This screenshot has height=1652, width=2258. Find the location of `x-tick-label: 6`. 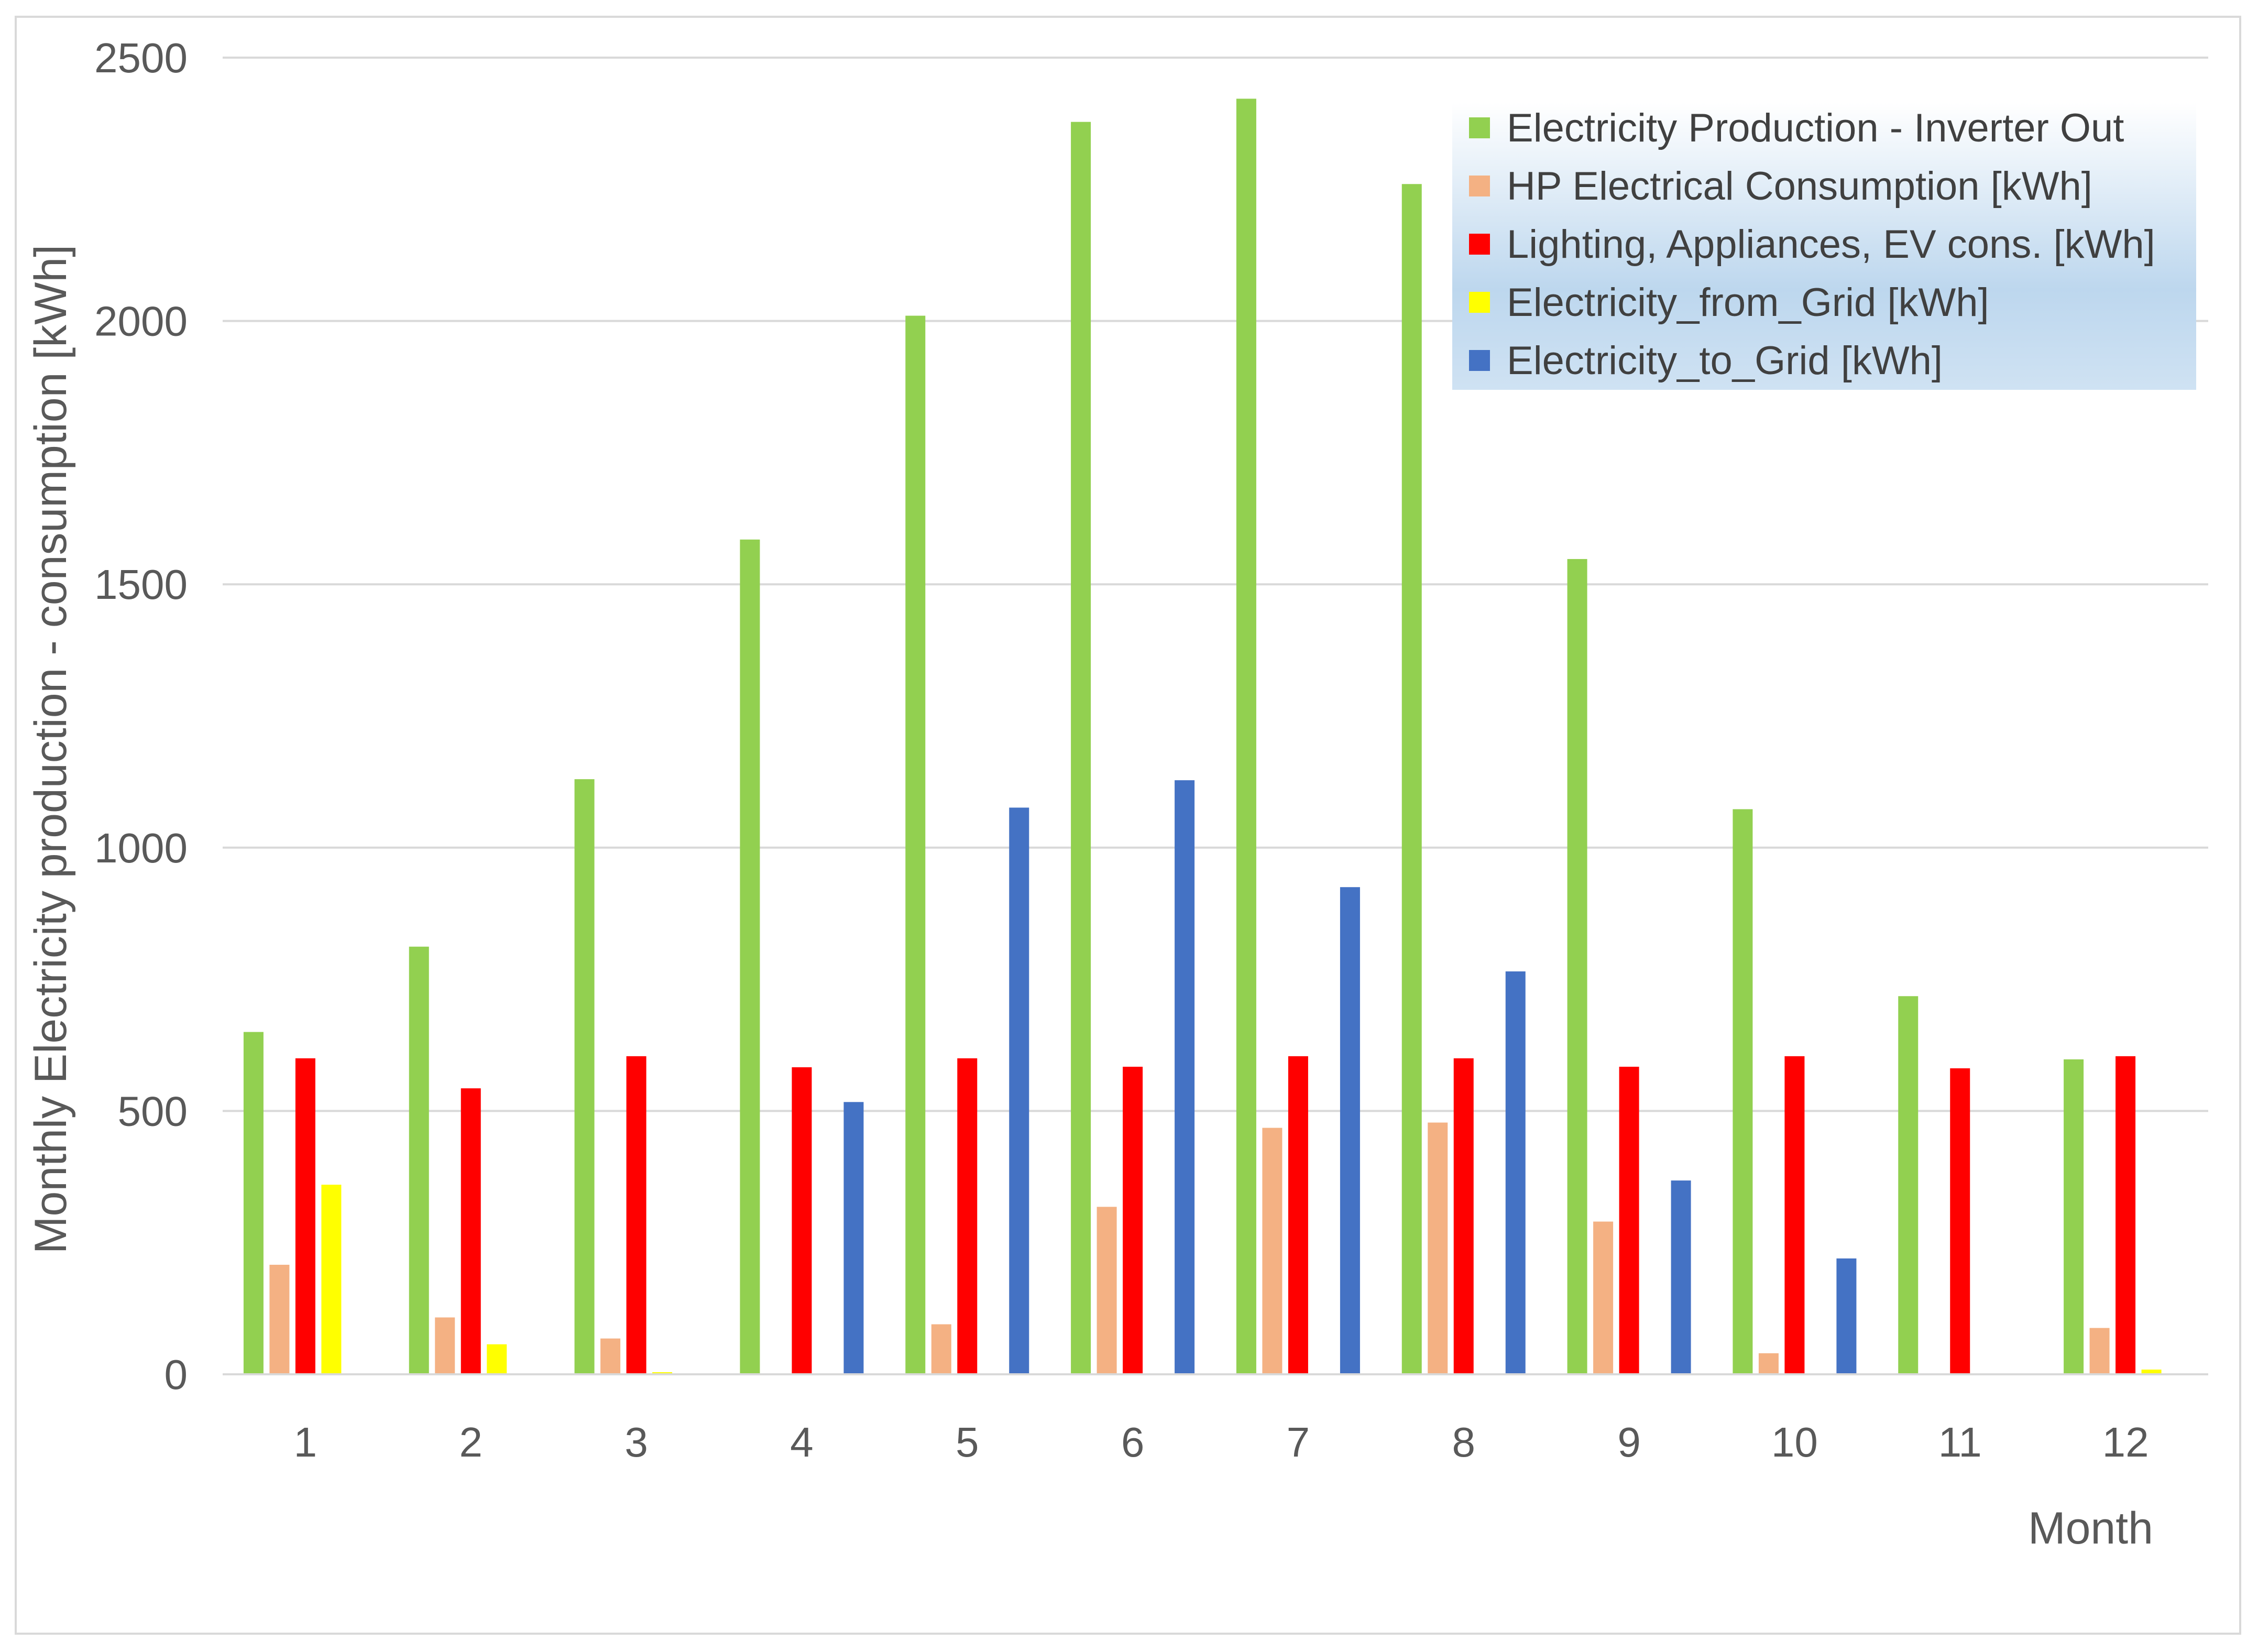

x-tick-label: 6 is located at coordinates (1133, 1442).